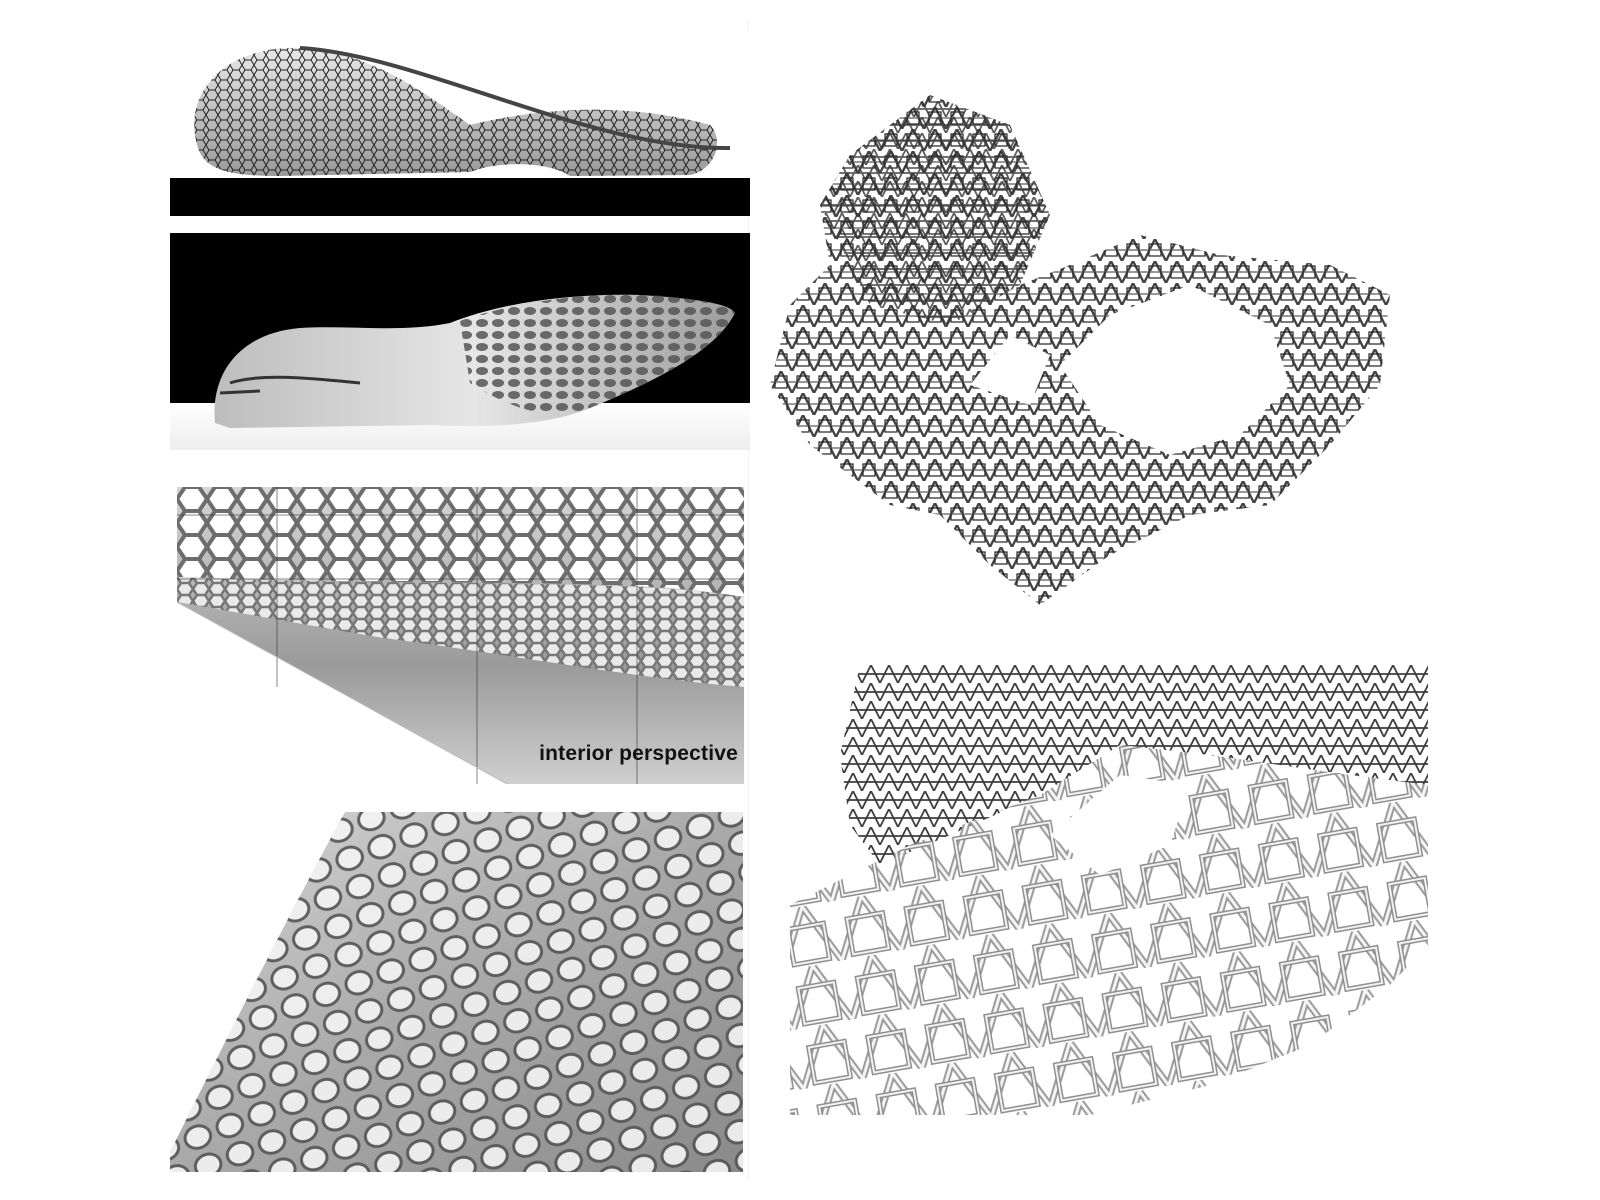 This screenshot has width=1600, height=1200. I want to click on elevation-render-panel, so click(460, 123).